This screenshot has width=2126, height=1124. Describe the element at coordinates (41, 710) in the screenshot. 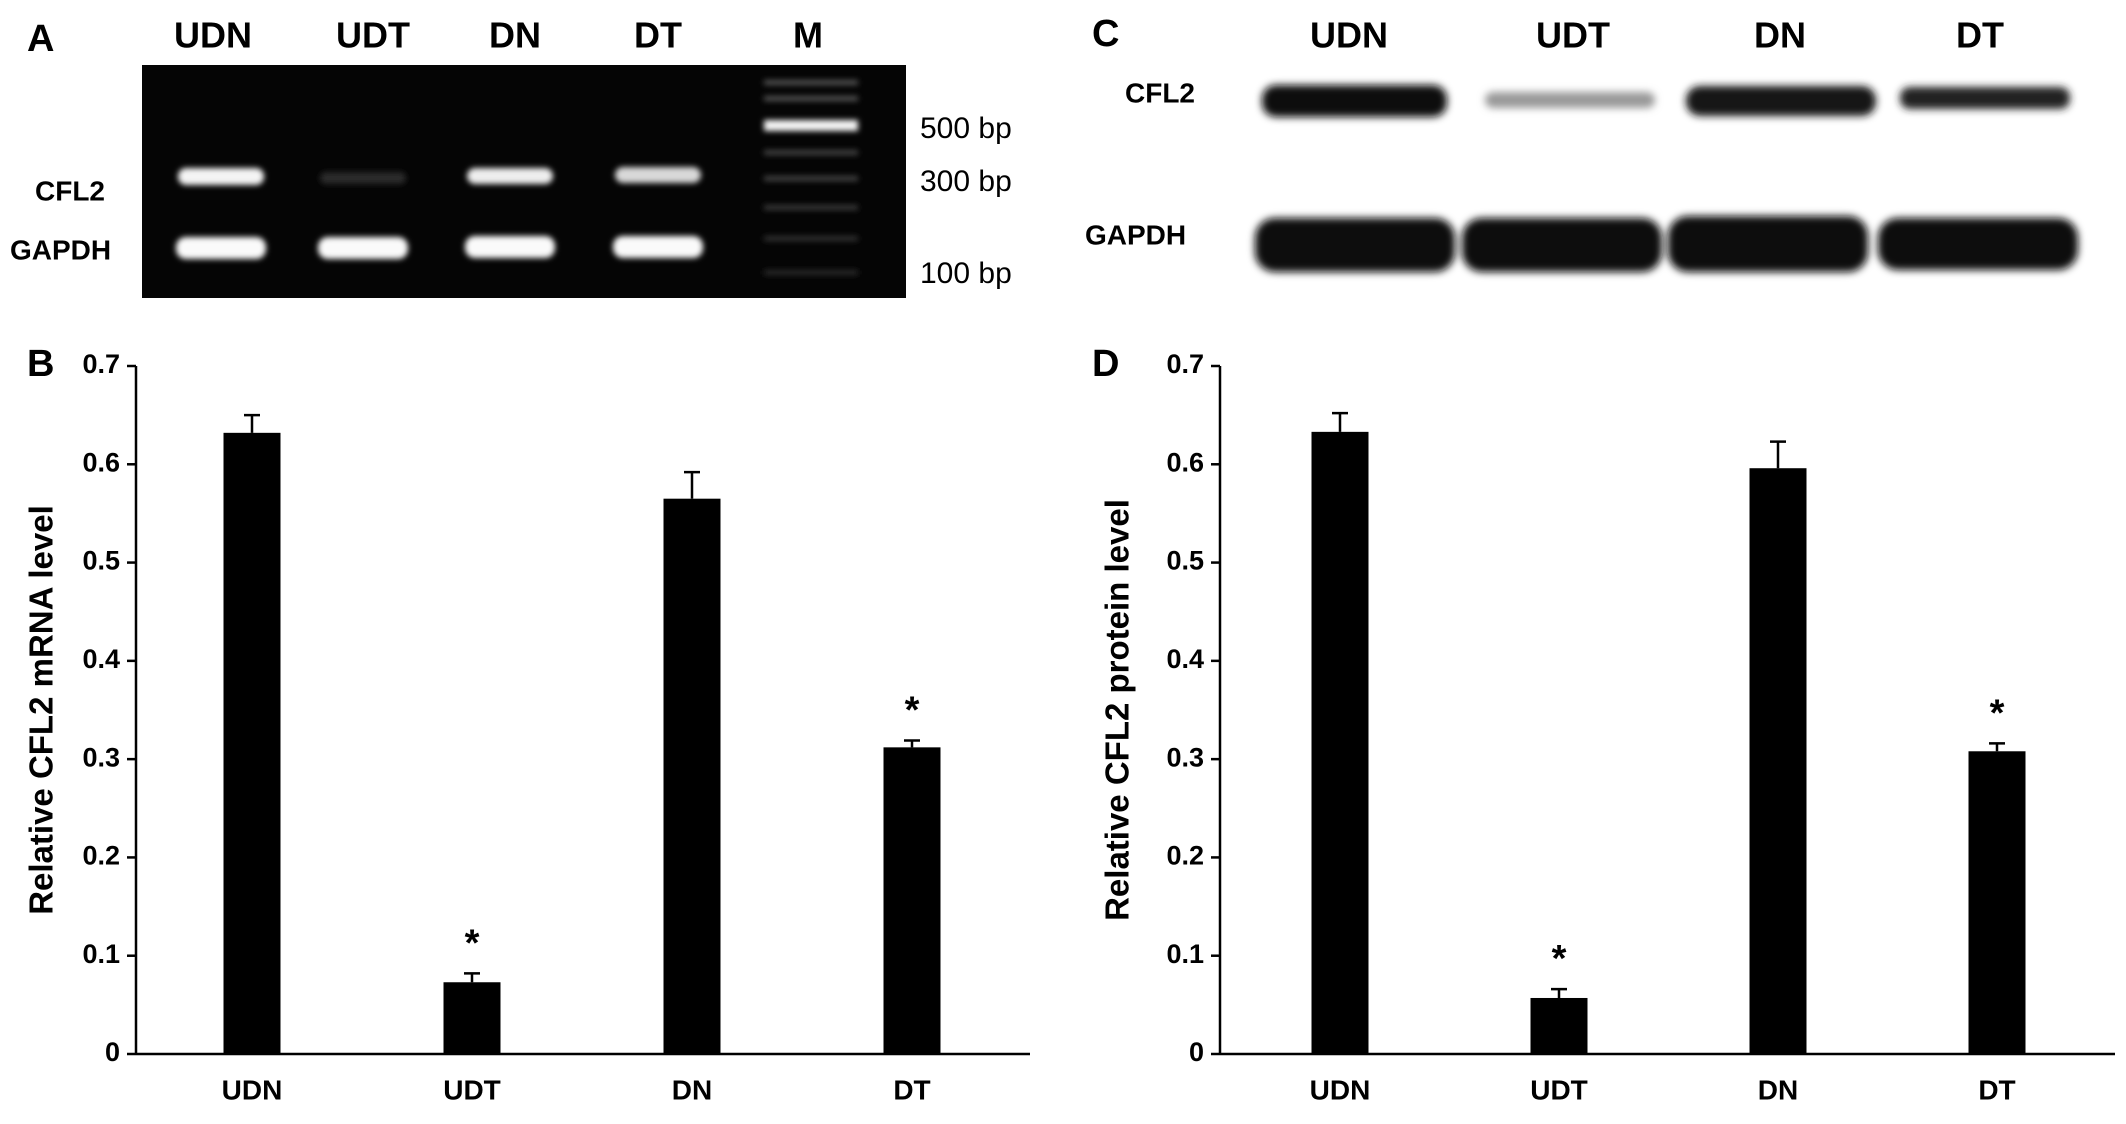

I see `y-axis-label: Relative CFL2 mRNA level` at that location.